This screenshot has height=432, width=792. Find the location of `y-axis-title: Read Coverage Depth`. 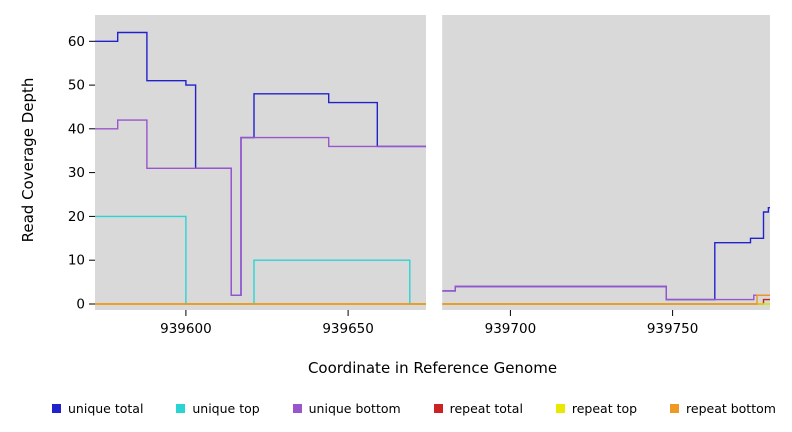

y-axis-title: Read Coverage Depth is located at coordinates (28, 160).